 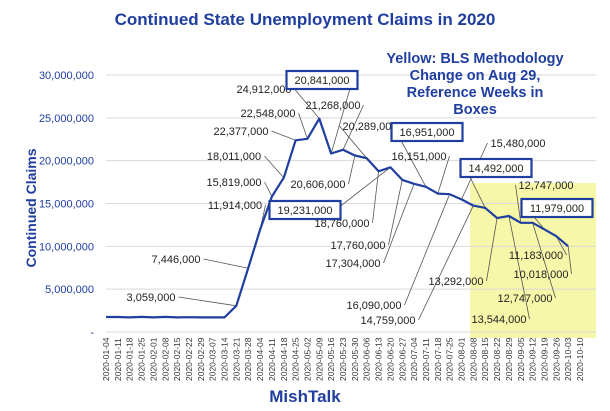 What do you see at coordinates (66, 76) in the screenshot?
I see `y-tick-label: 30,000,000` at bounding box center [66, 76].